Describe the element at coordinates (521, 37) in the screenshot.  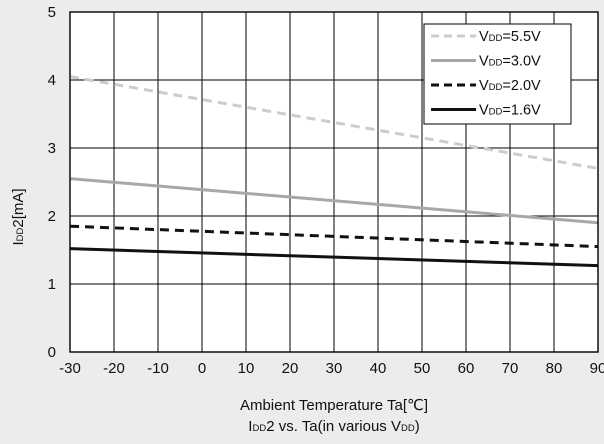
I see `legend-label-tail: =5.5V` at that location.